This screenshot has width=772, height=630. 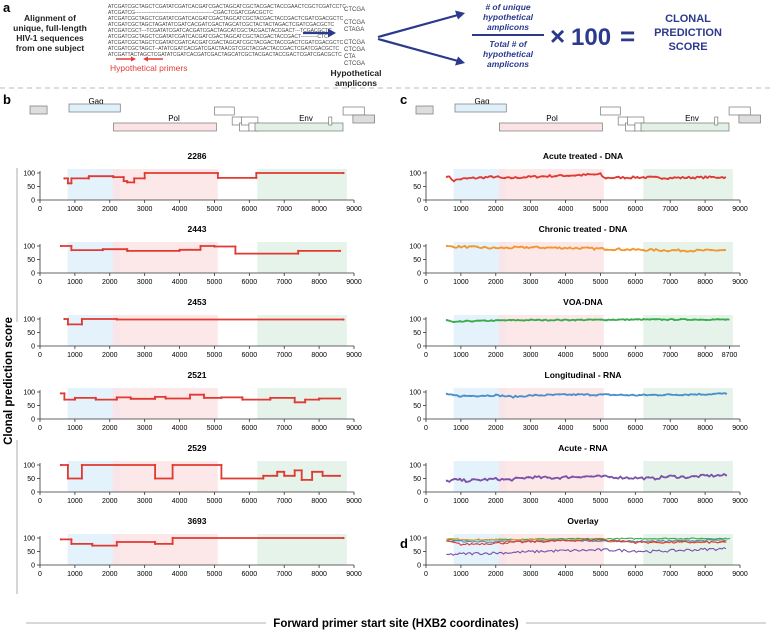 I want to click on env-label: Env, so click(x=692, y=118).